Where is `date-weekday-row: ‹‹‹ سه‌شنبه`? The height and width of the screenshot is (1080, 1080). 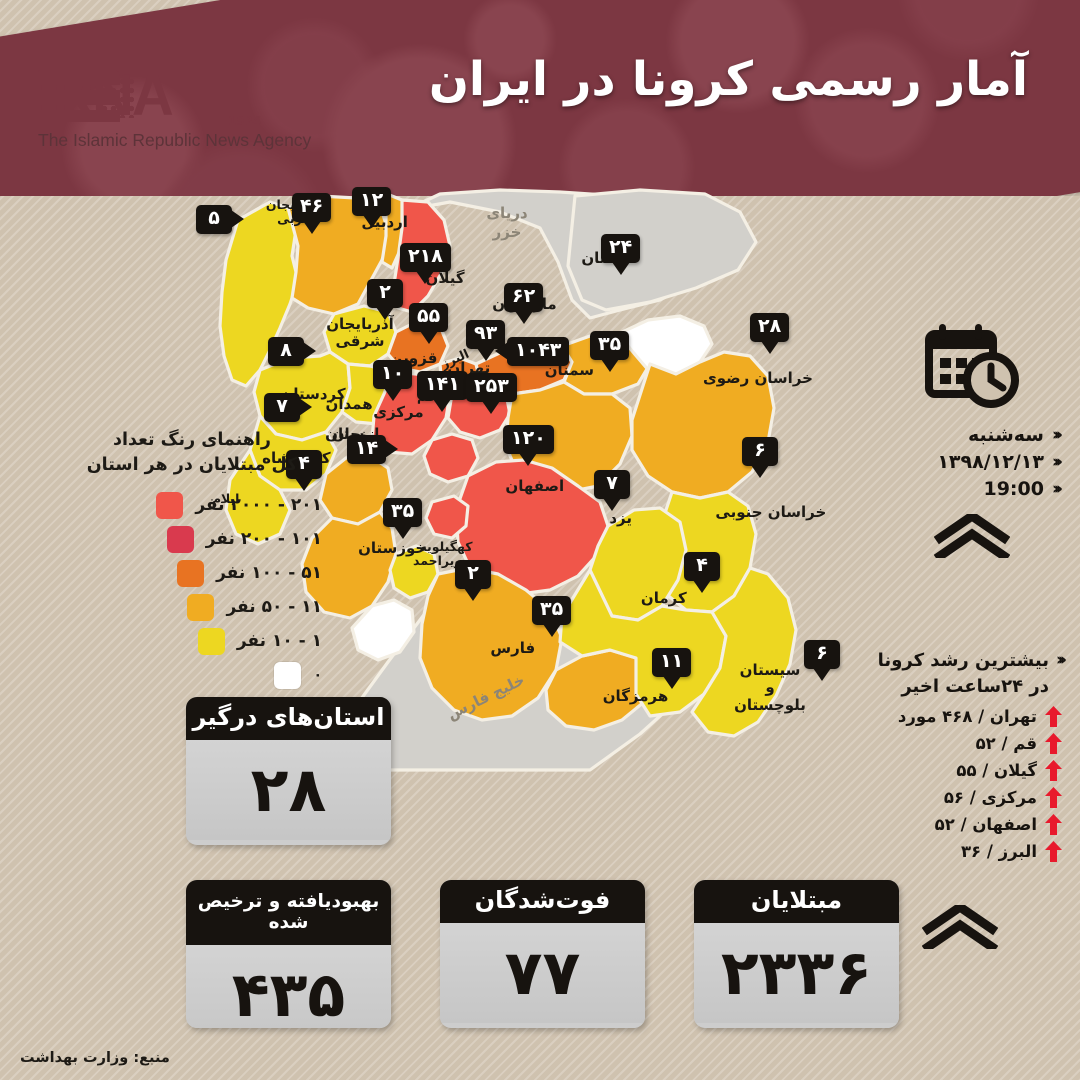 date-weekday-row: ‹‹‹ سه‌شنبه is located at coordinates (972, 435).